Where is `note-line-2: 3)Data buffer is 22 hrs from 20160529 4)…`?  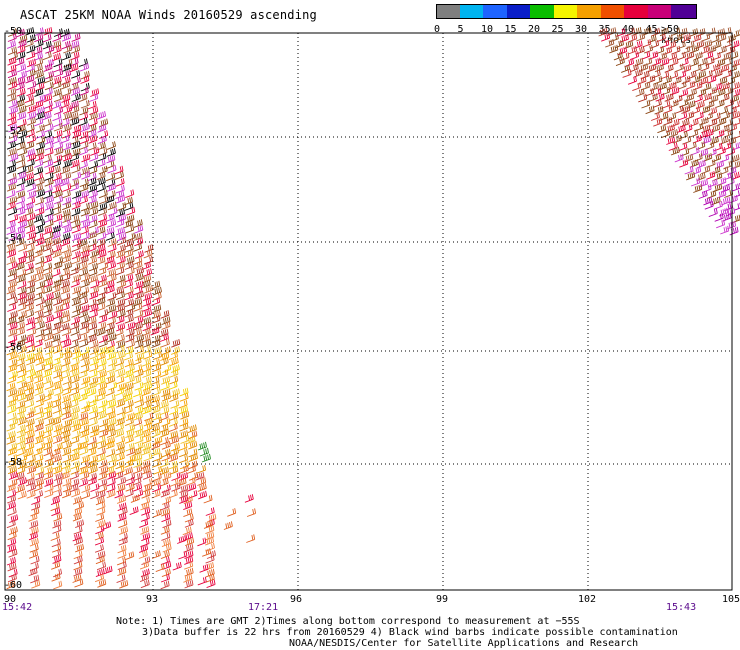 note-line-2: 3)Data buffer is 22 hrs from 20160529 4)… is located at coordinates (410, 632).